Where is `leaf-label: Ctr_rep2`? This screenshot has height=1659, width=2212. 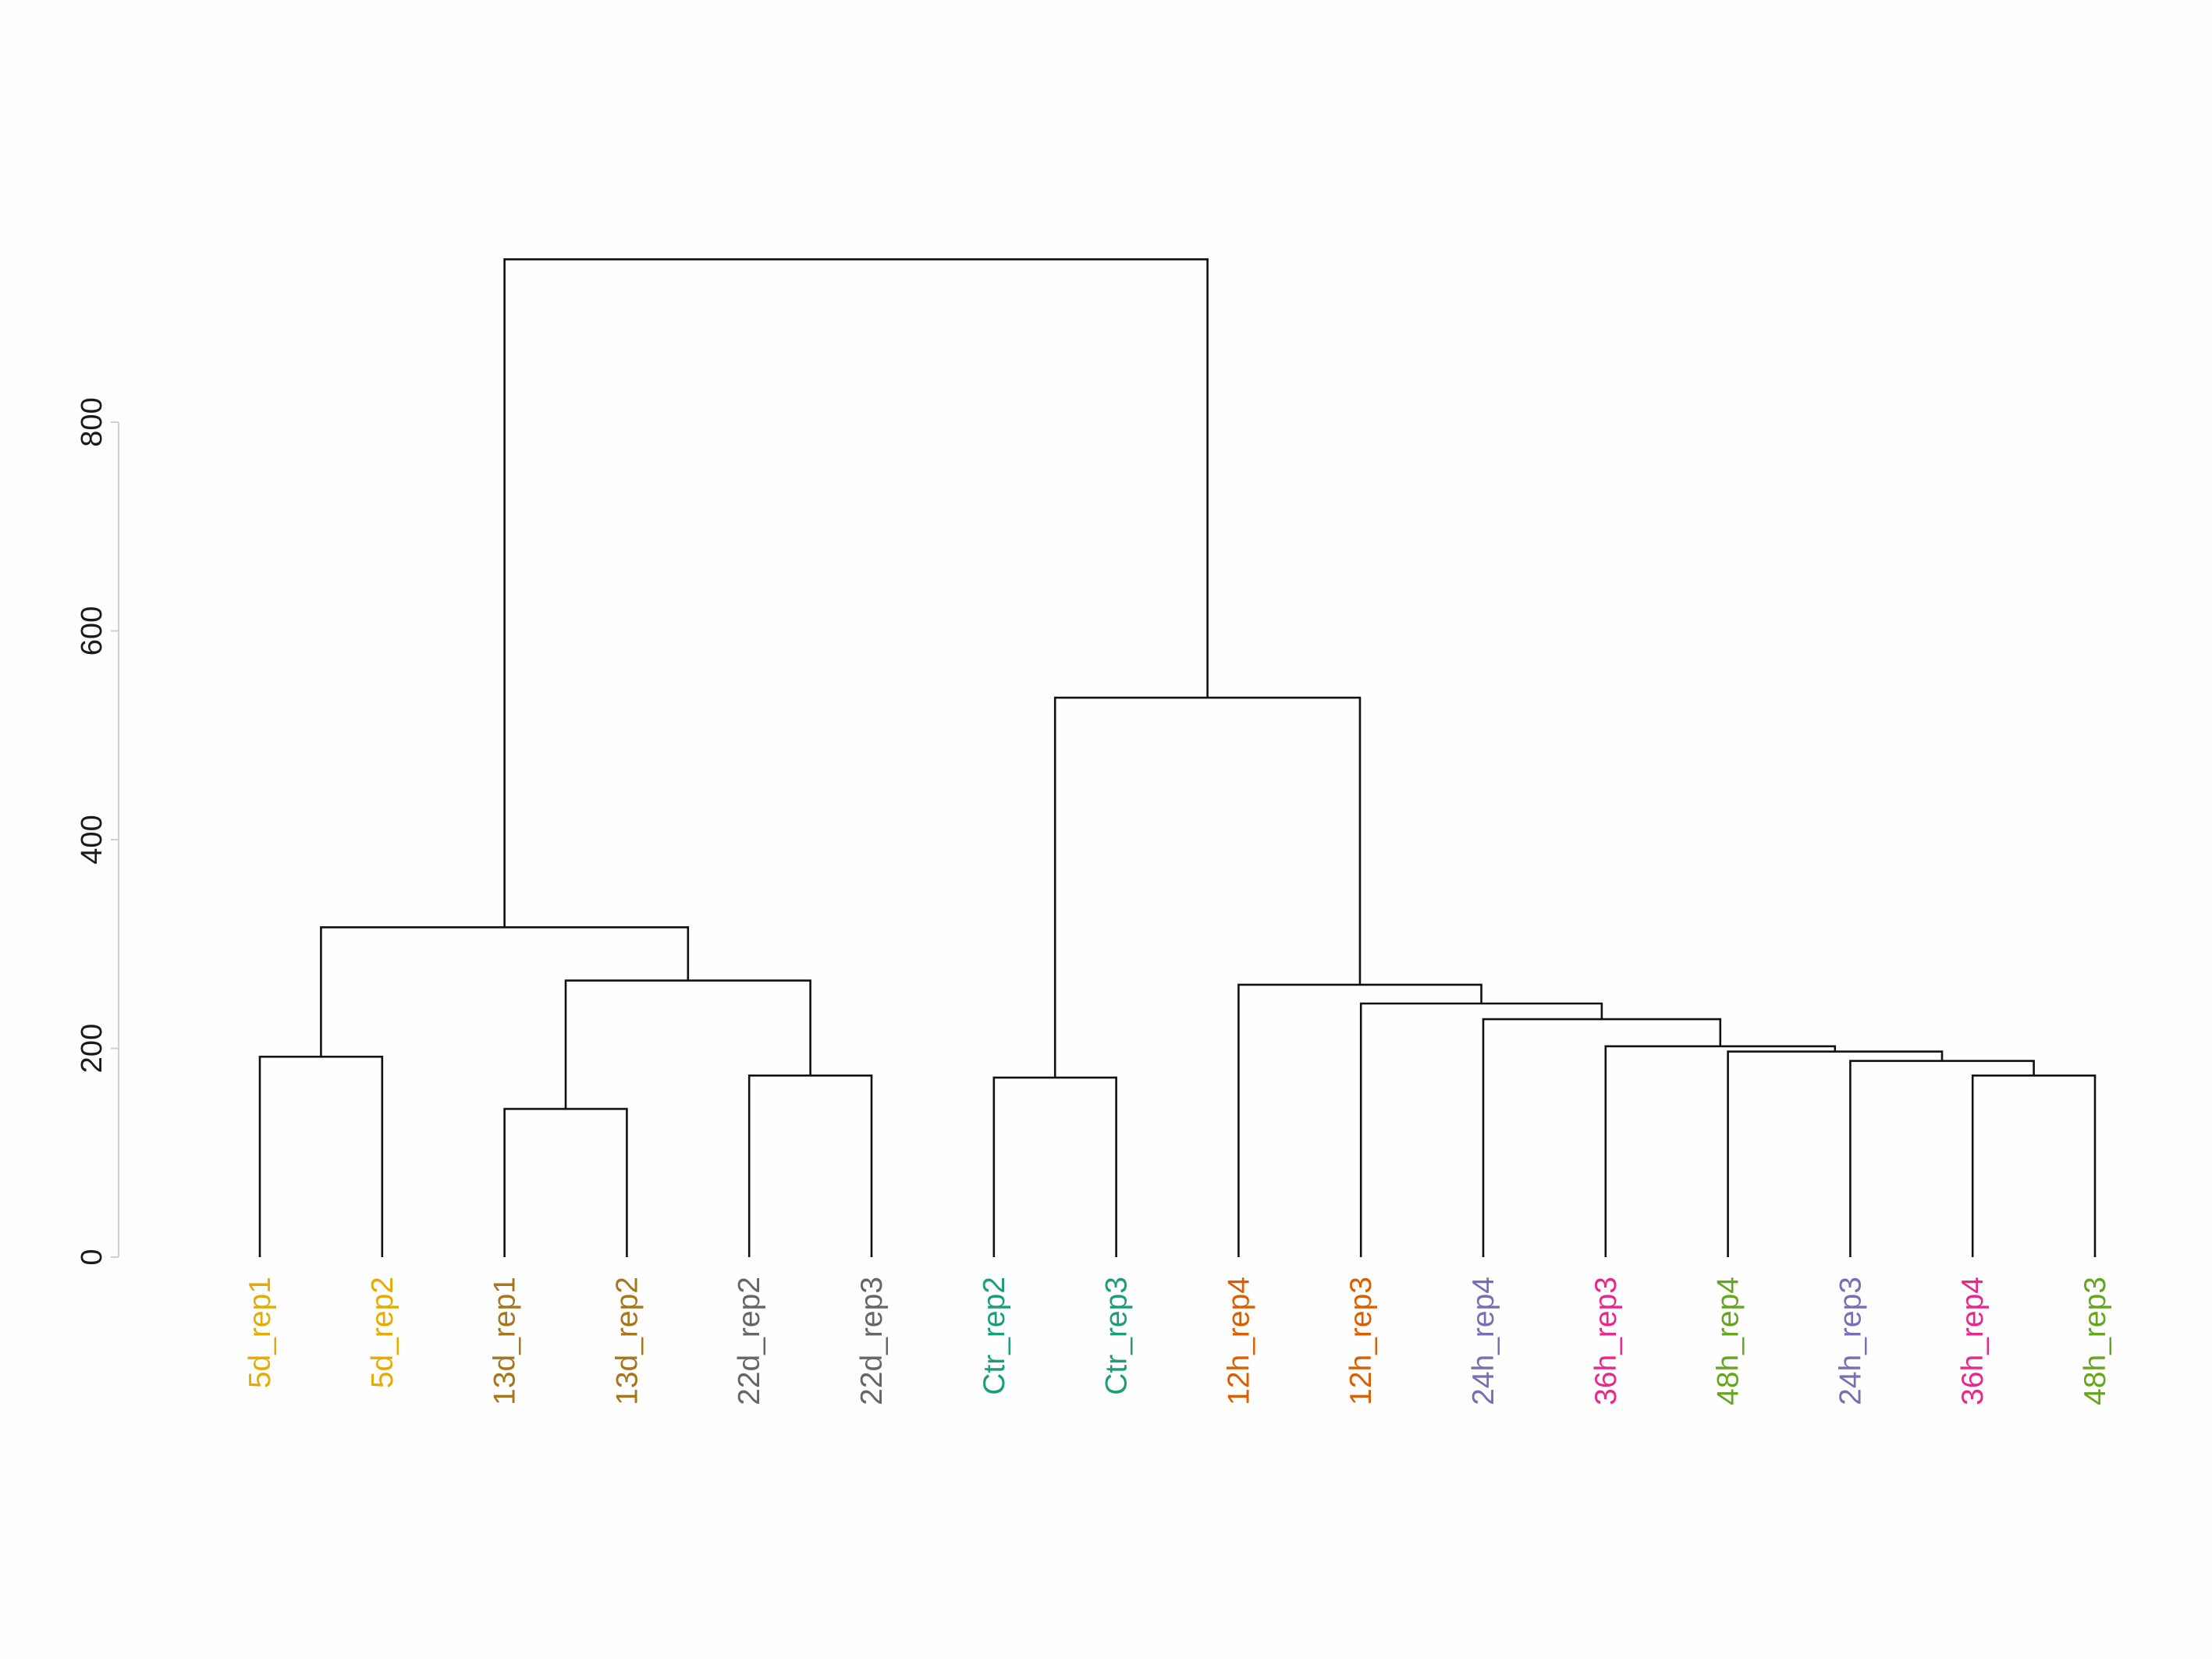
leaf-label: Ctr_rep2 is located at coordinates (994, 1336).